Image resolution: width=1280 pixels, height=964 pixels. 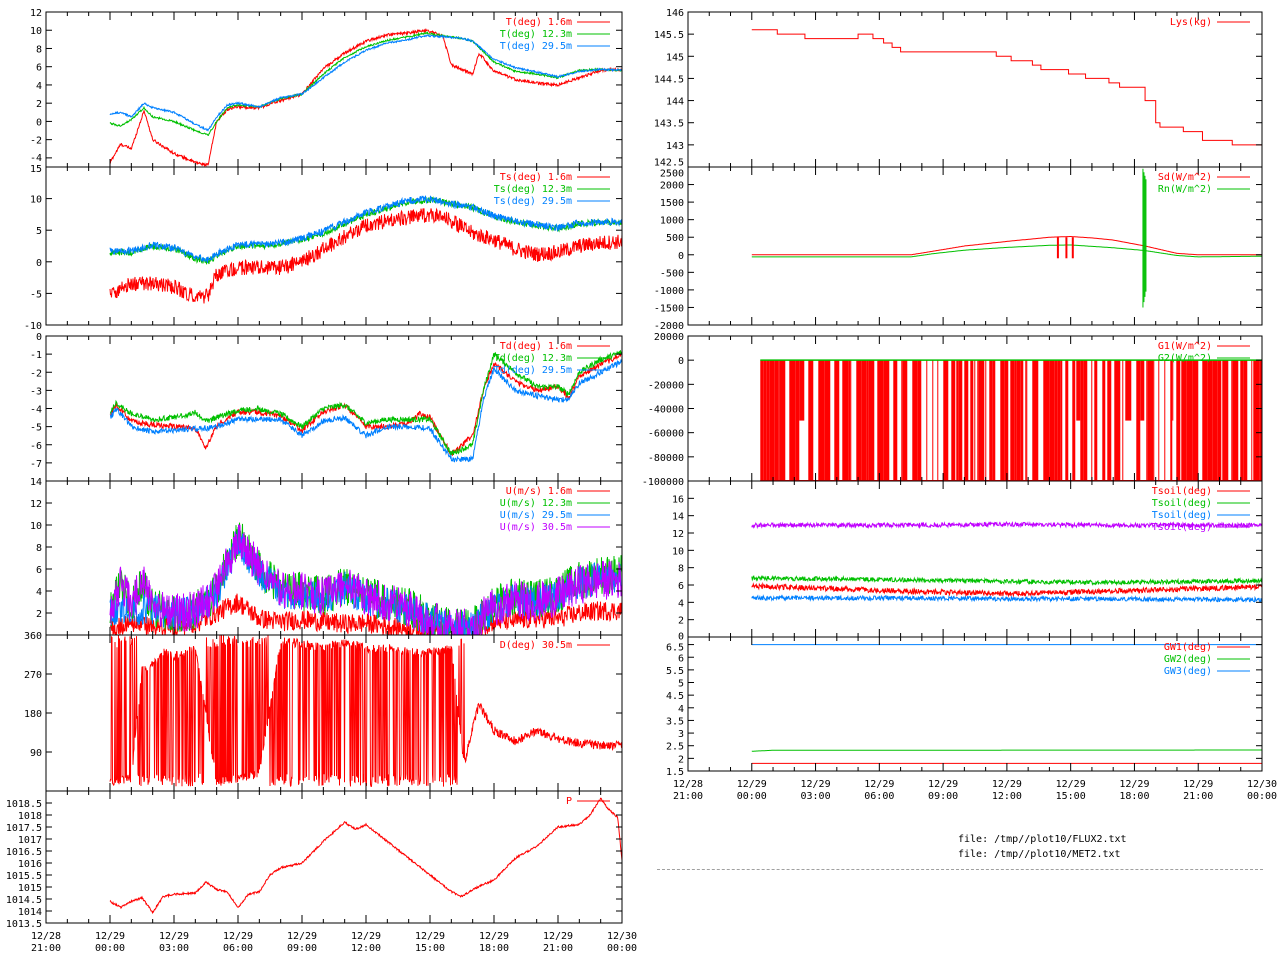 I want to click on series-line-ts-deg-1-6m, so click(x=365, y=255).